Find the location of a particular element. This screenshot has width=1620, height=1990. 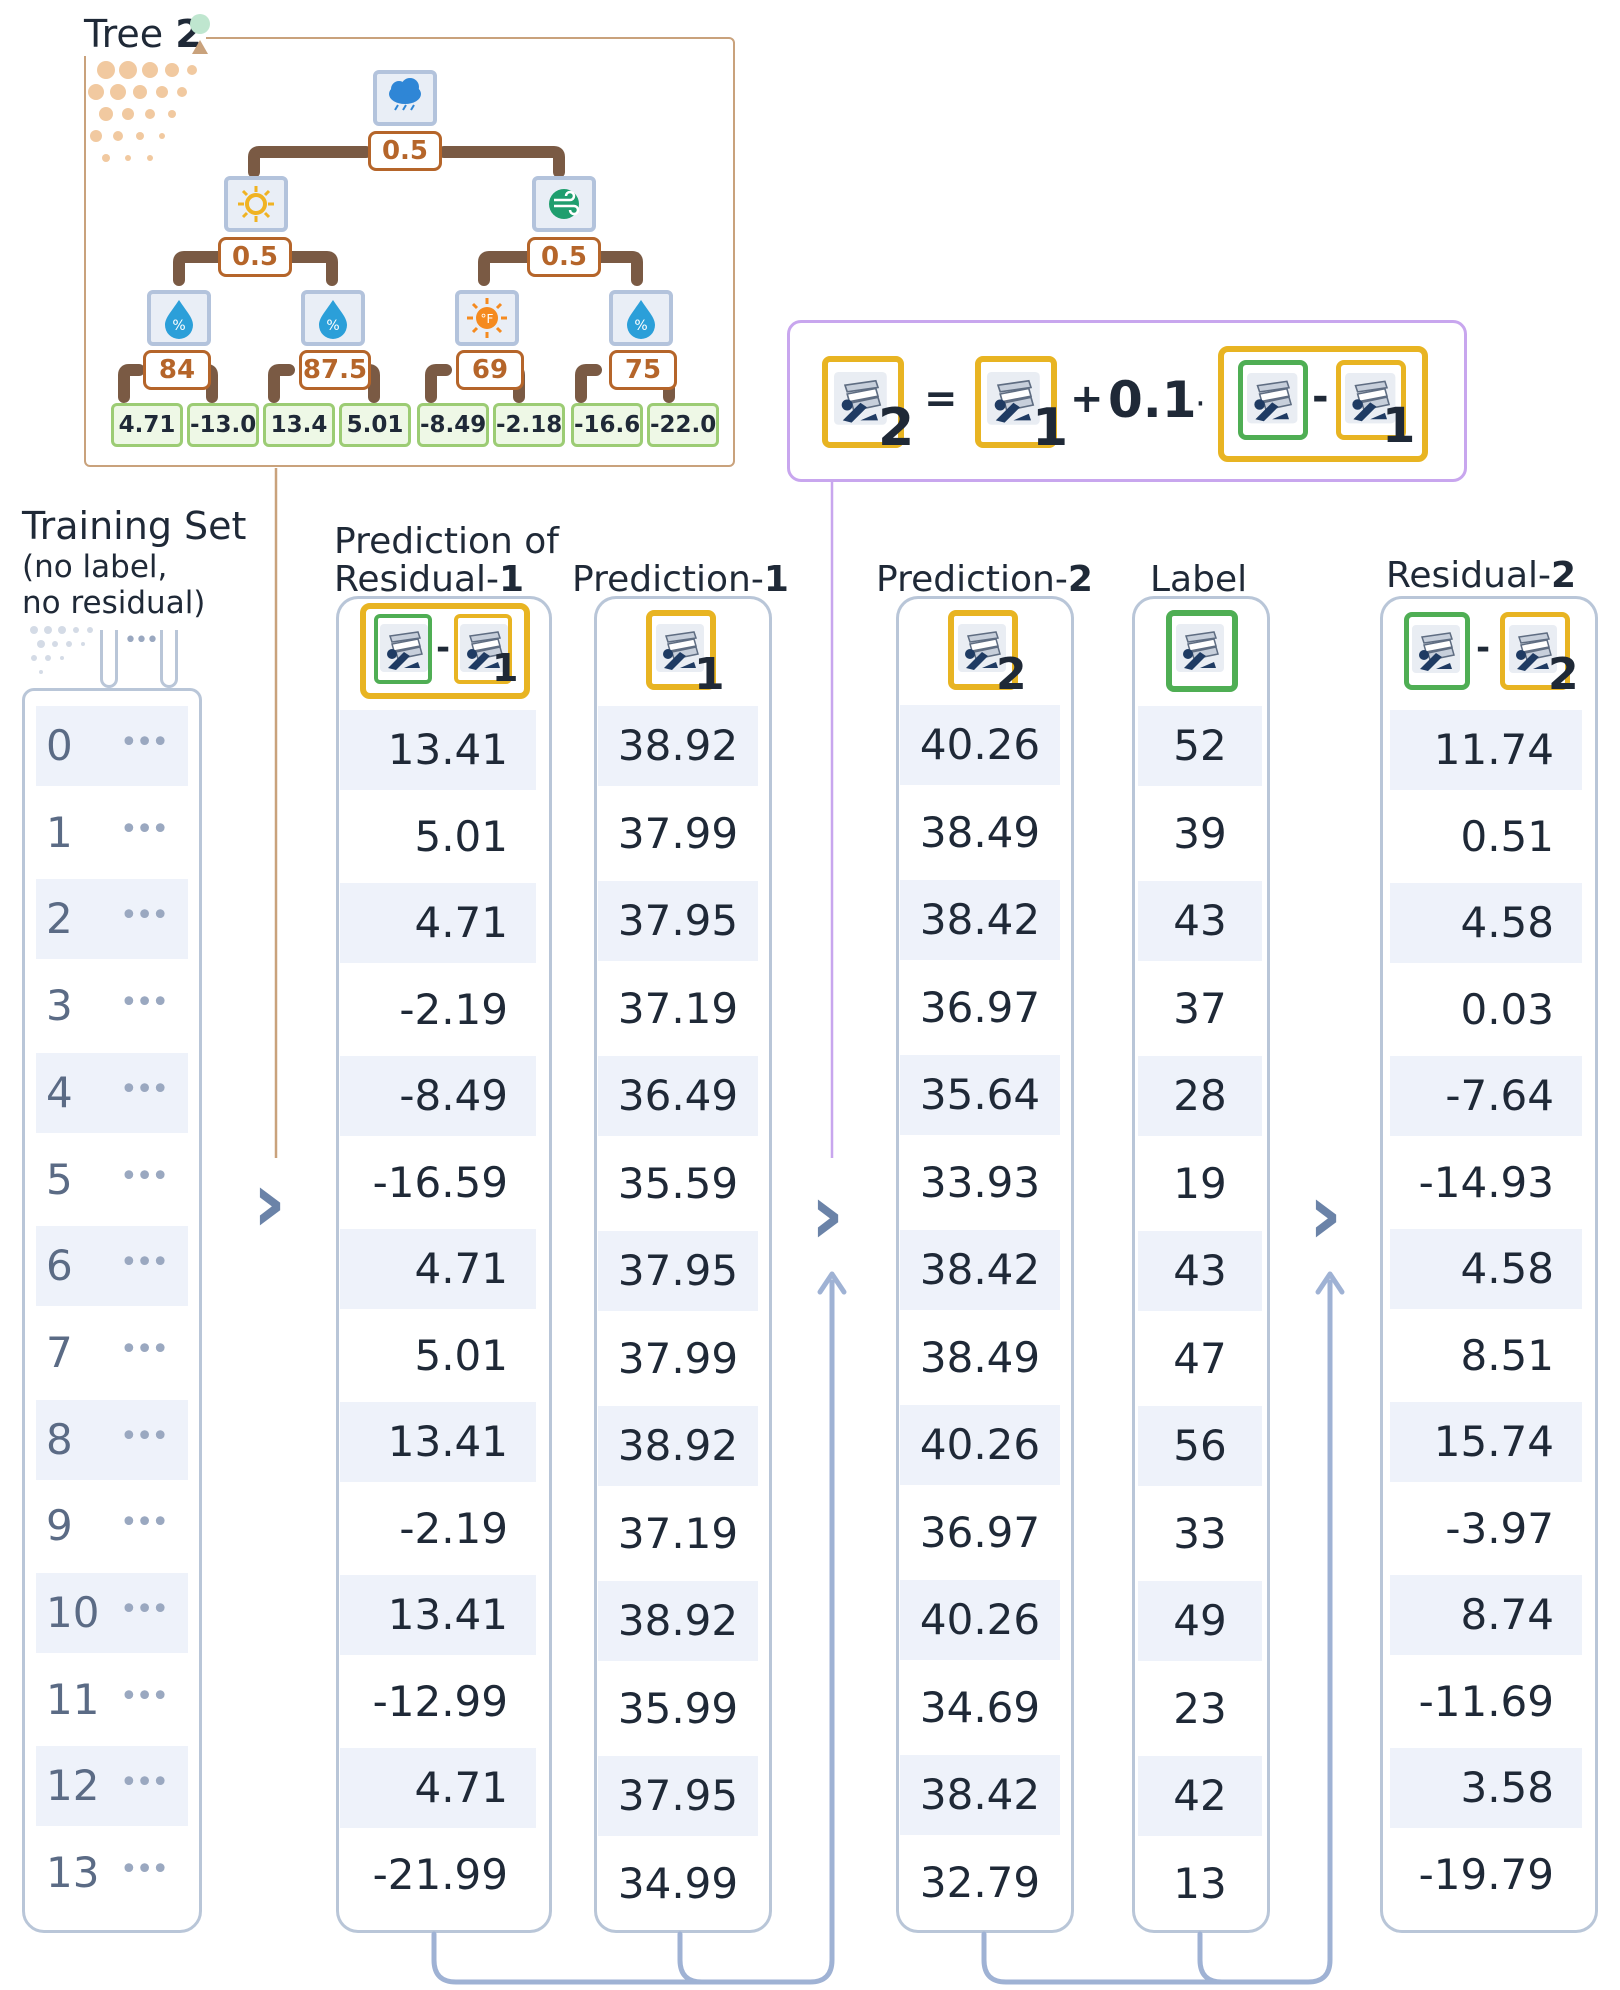

prediction1-value: 37.95 is located at coordinates (678, 1796).